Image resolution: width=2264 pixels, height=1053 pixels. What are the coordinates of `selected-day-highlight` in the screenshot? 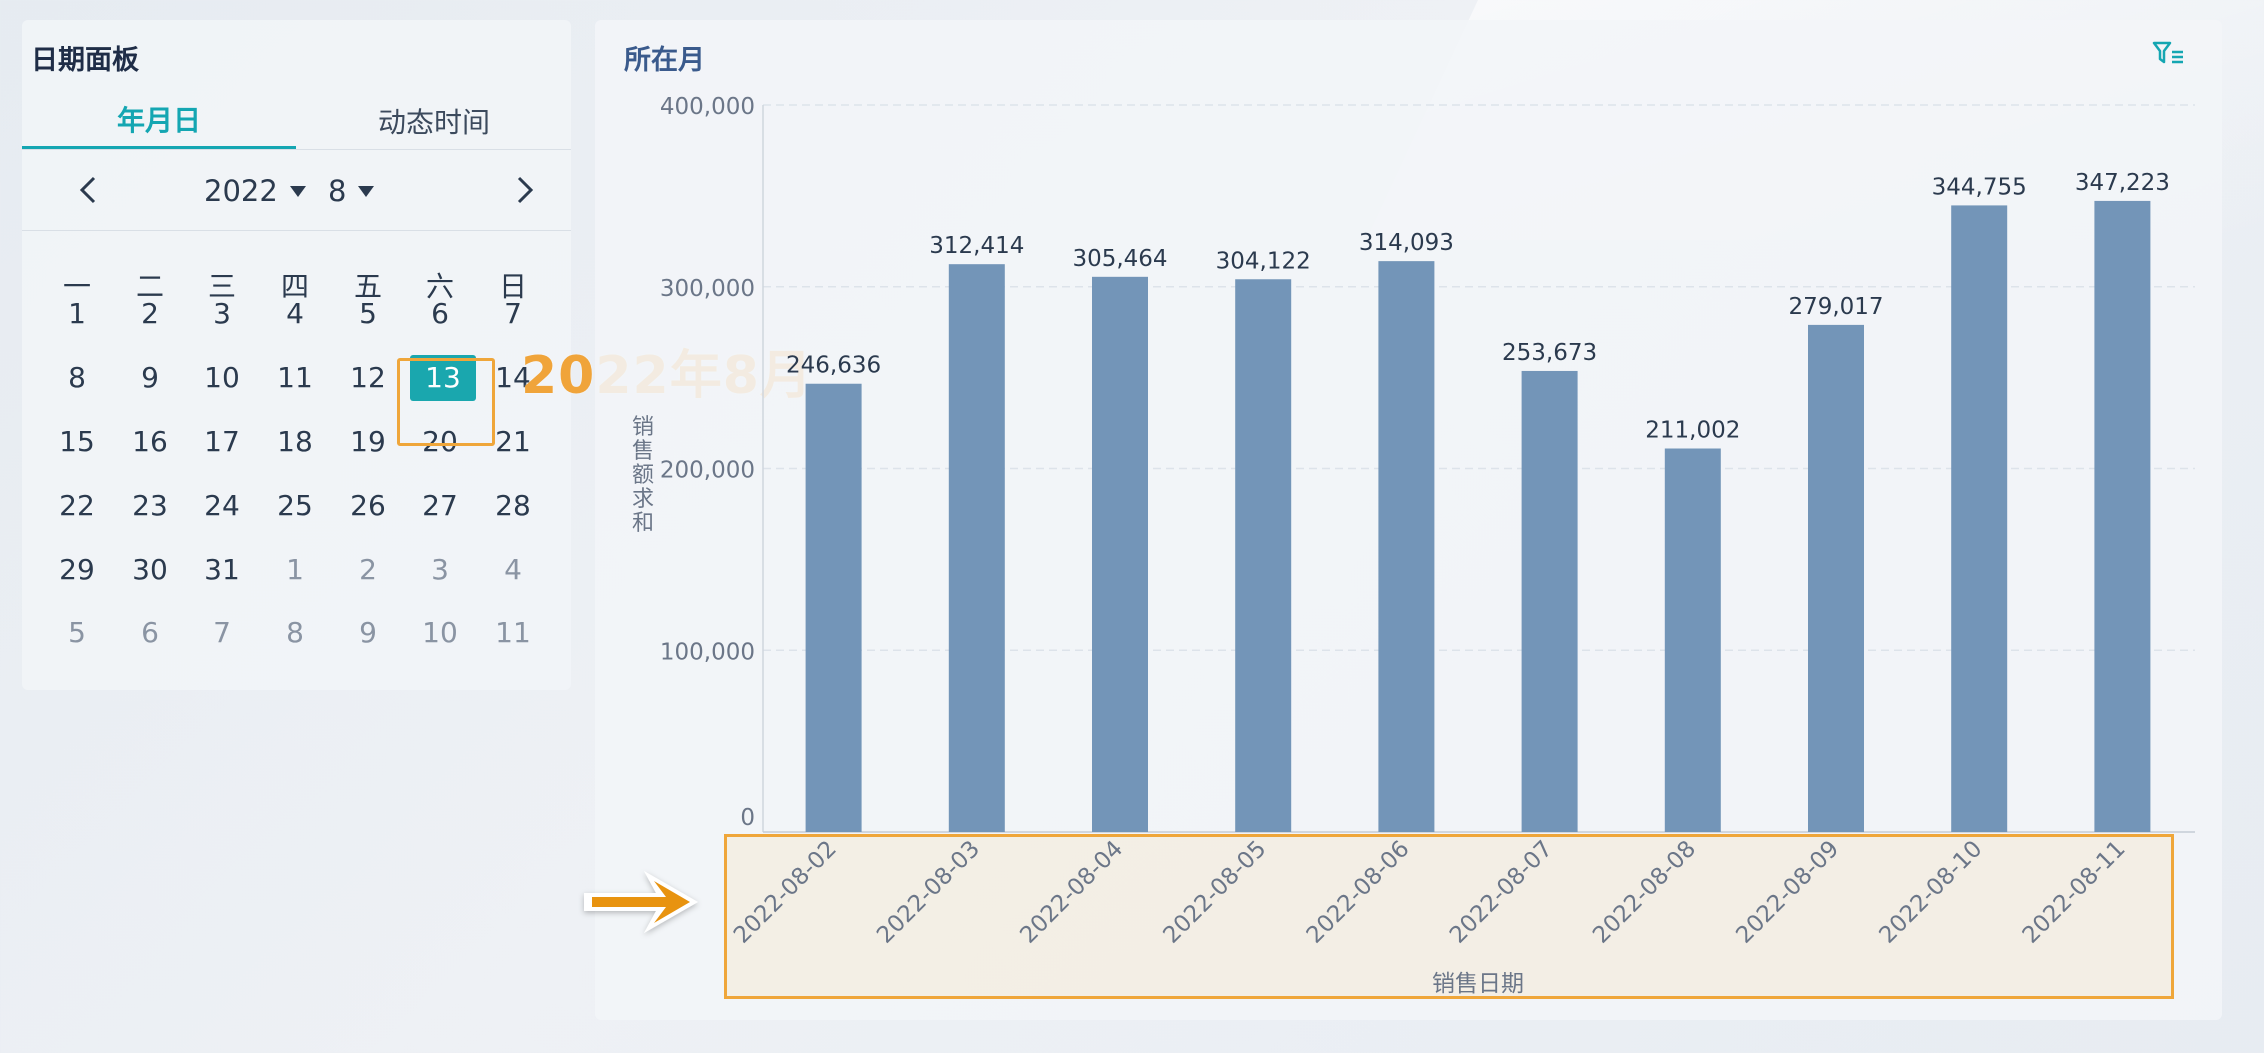 It's located at (446, 402).